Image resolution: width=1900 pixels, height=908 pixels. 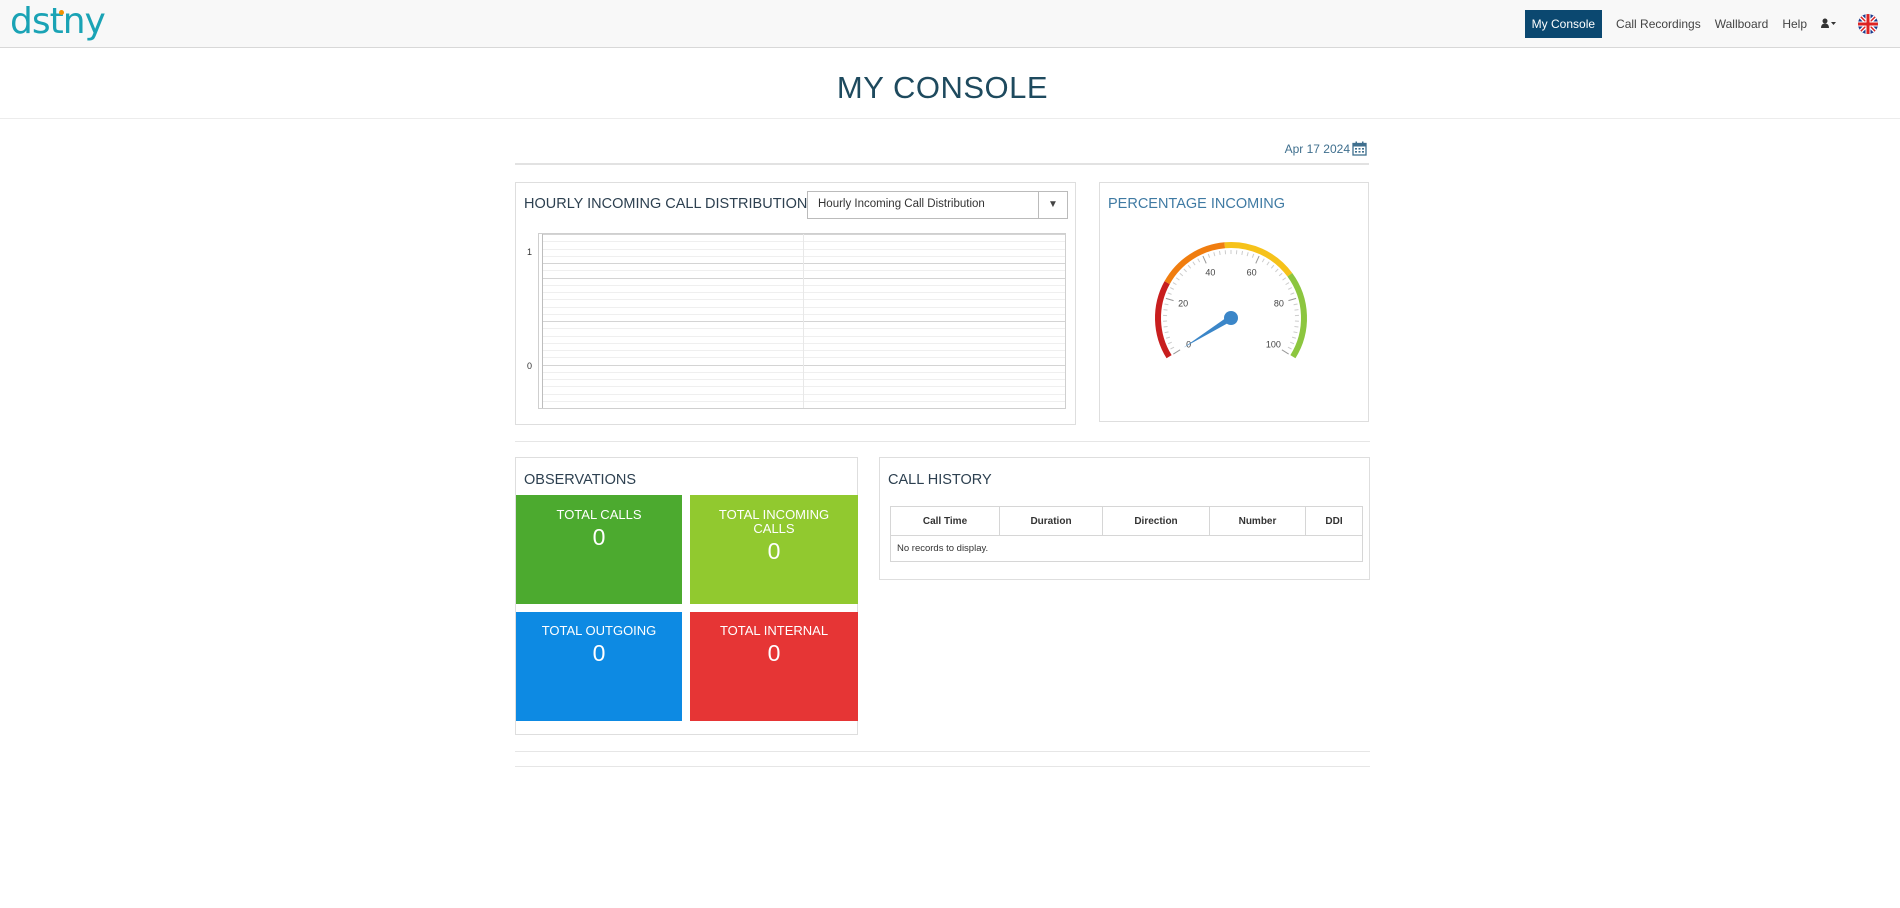 What do you see at coordinates (1829, 24) in the screenshot?
I see `user-dropdown-icon` at bounding box center [1829, 24].